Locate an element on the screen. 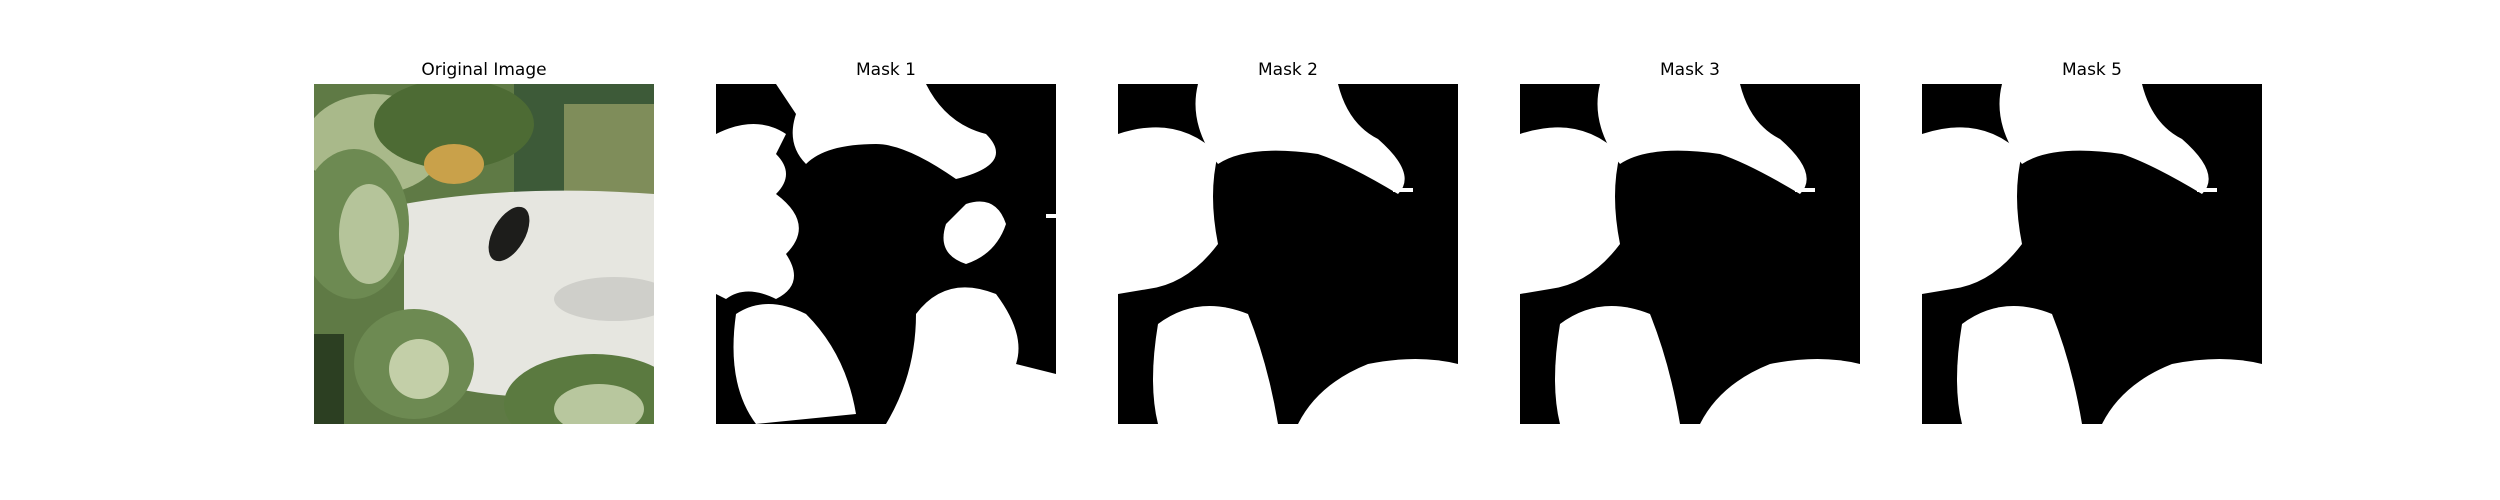 This screenshot has width=2500, height=500. panel-mask-2: Mask 2 is located at coordinates (1288, 240).